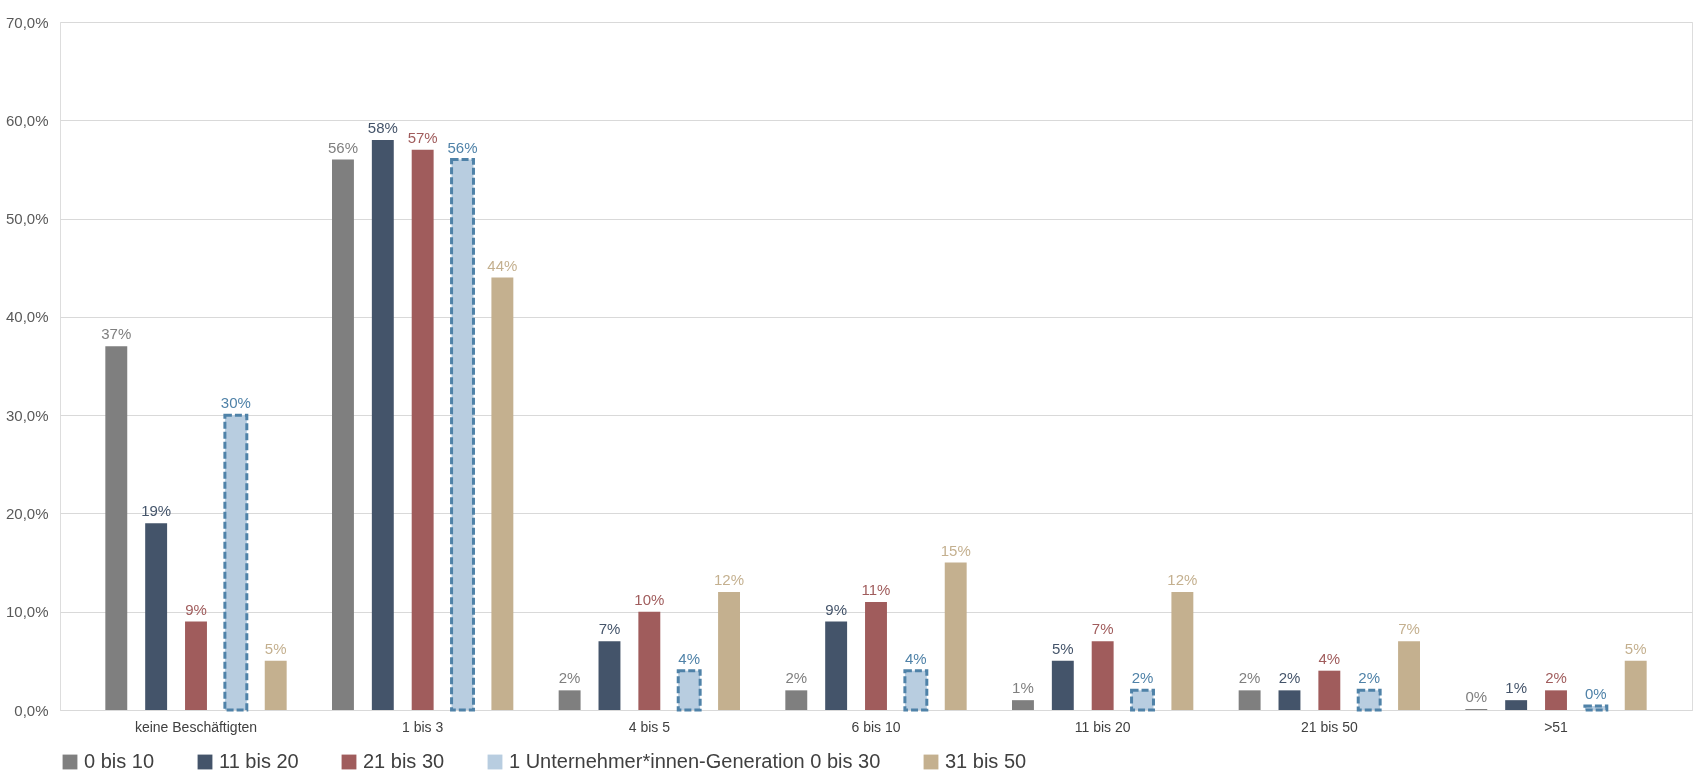  What do you see at coordinates (116, 334) in the screenshot?
I see `data-label: 37%` at bounding box center [116, 334].